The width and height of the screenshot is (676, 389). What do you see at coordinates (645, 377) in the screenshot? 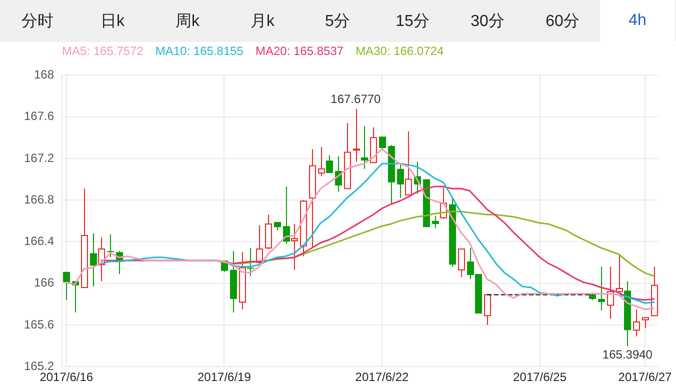
I see `x-tick-label: 2017/6/27` at bounding box center [645, 377].